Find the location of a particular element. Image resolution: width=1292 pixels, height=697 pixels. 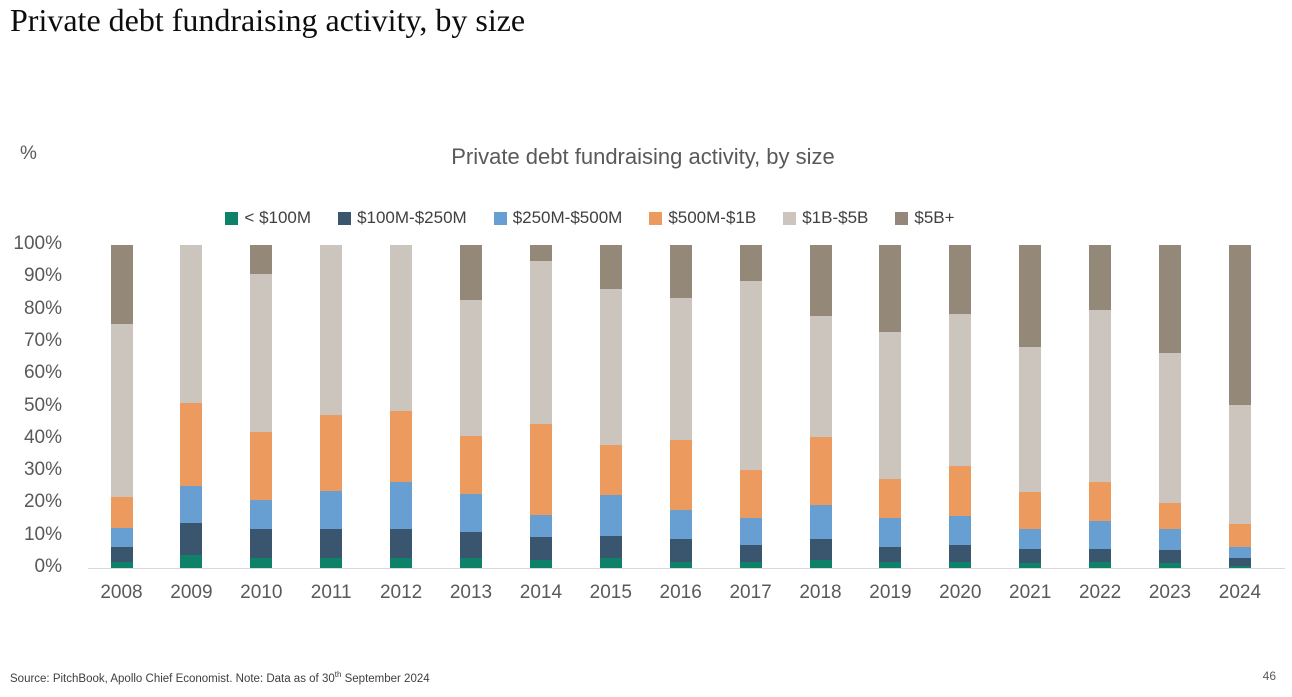

legend-item: $5B+ is located at coordinates (925, 218).